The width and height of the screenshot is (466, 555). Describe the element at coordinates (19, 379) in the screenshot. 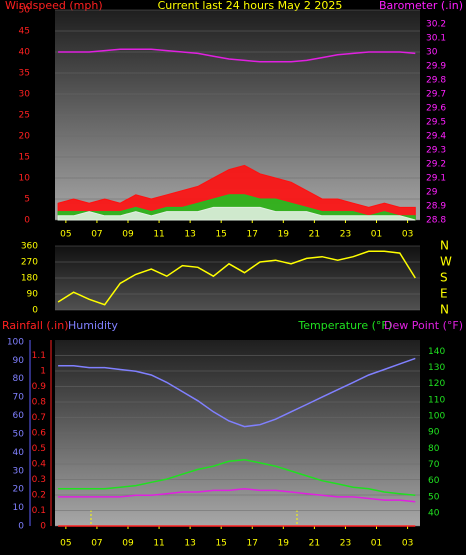

I see `y3-tick-label: 80` at that location.